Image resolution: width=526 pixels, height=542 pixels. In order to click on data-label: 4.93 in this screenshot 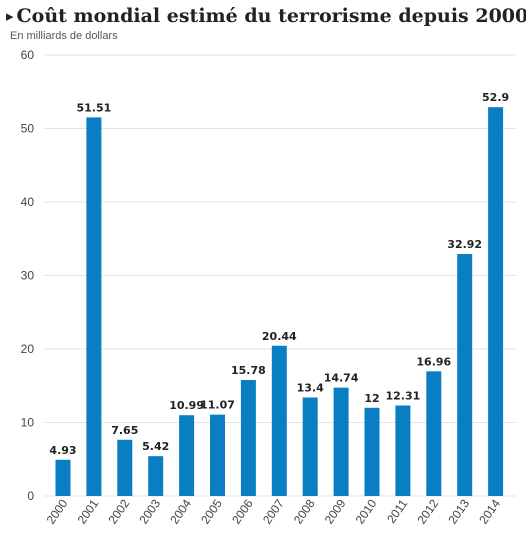, I will do `click(62, 450)`.